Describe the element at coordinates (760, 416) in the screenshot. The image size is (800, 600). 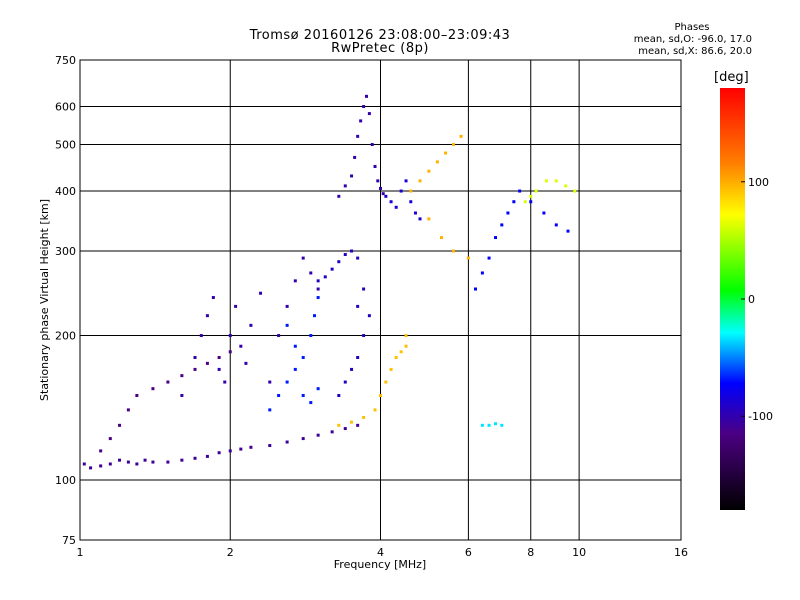
I see `colorbar-tick-label: -100` at that location.